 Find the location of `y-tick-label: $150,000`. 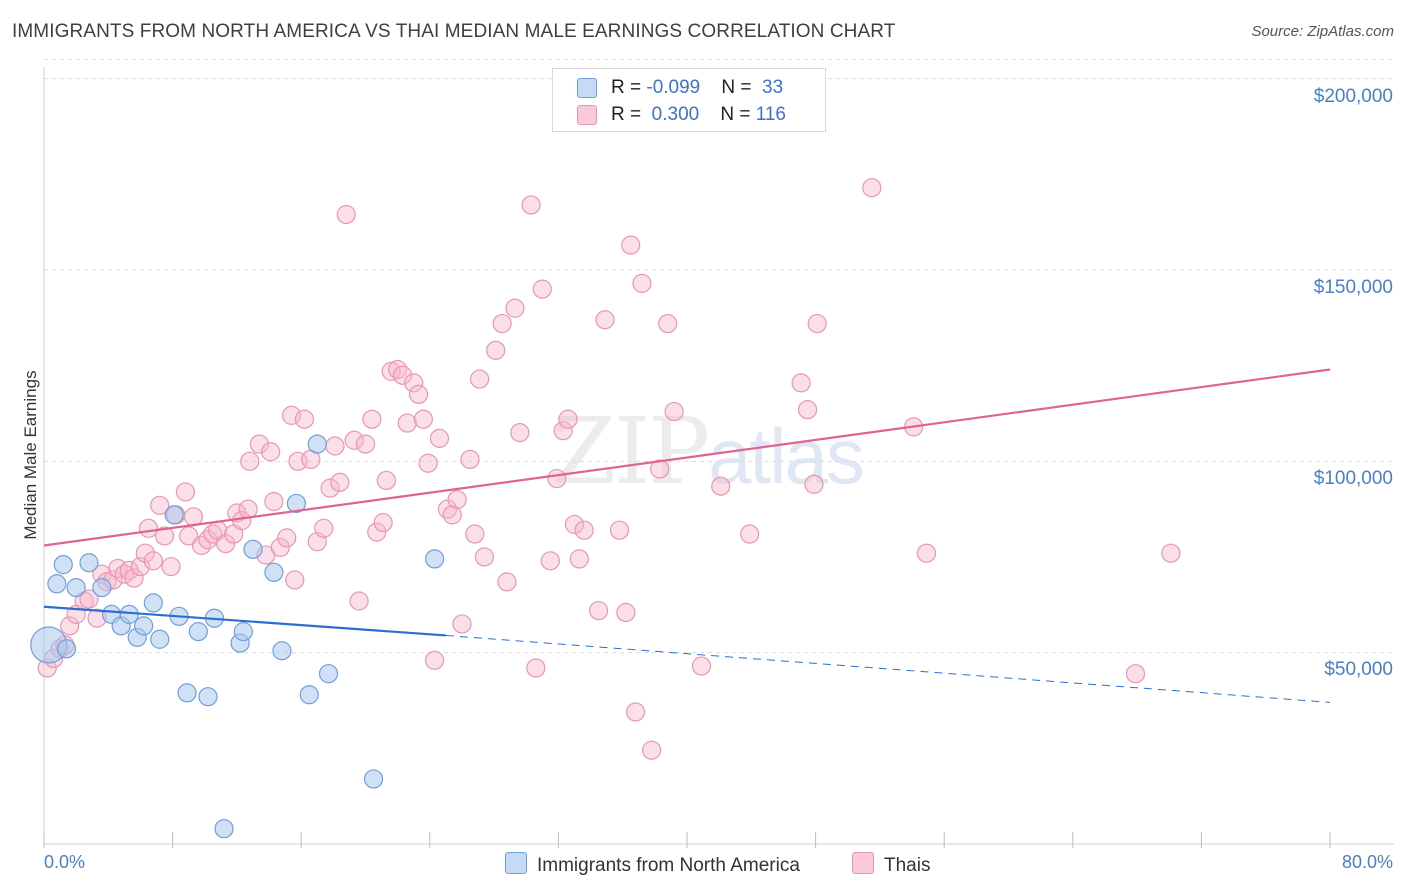

y-tick-label: $150,000 is located at coordinates (1353, 287).